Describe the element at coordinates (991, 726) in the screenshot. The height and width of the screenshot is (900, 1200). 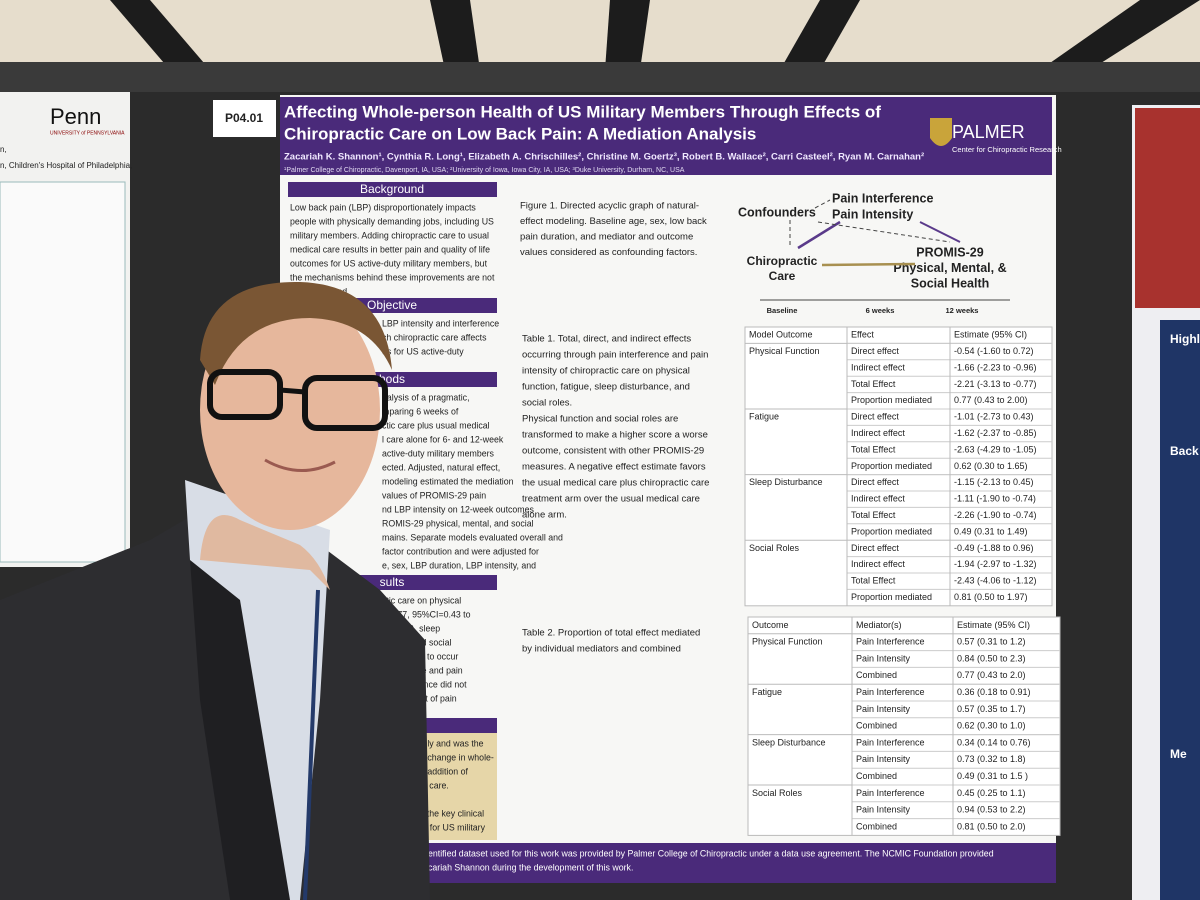
I see `table-cell: 0.62 (0.30 to 1.0)` at that location.